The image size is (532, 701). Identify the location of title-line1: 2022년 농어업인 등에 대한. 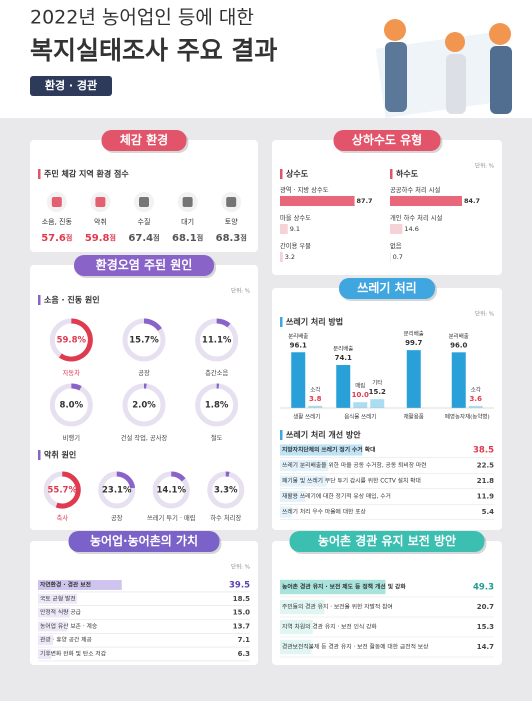
(142, 18).